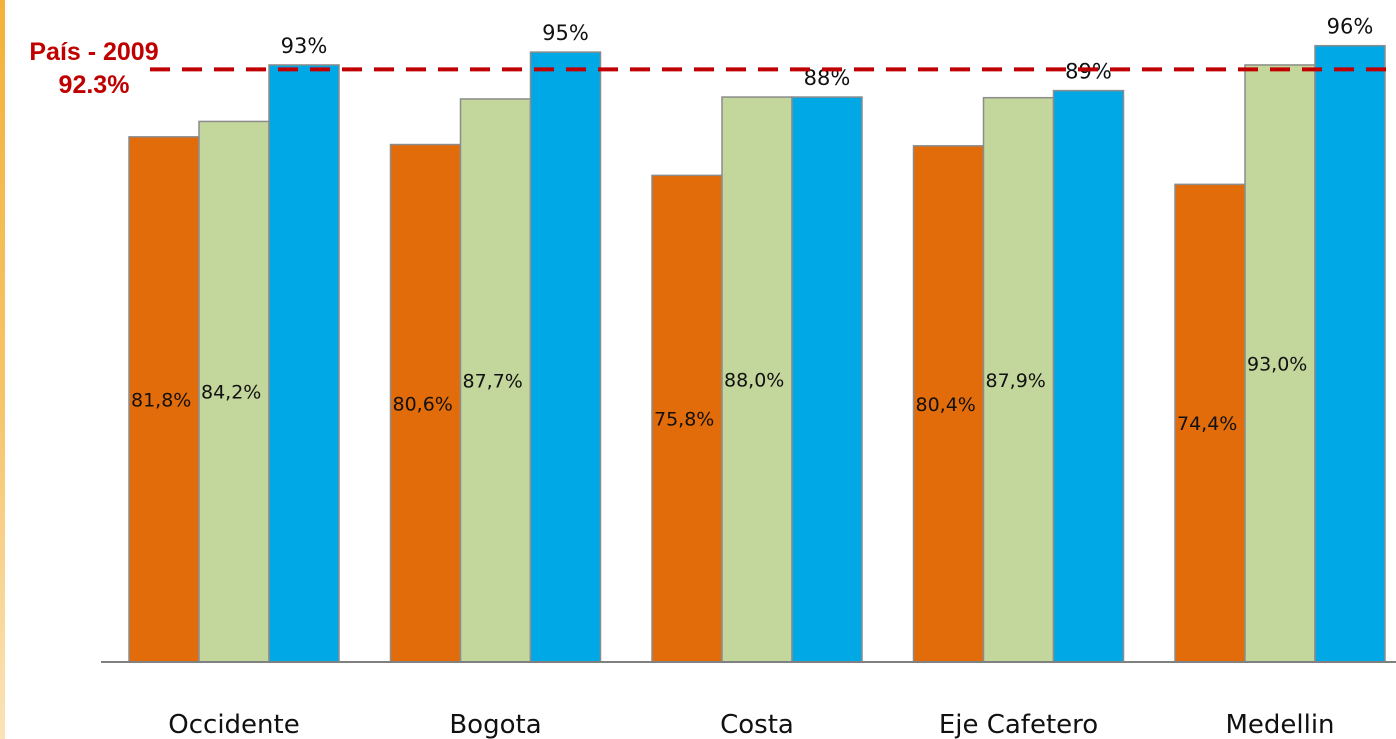  I want to click on bar-s2-medellin, so click(1280, 363).